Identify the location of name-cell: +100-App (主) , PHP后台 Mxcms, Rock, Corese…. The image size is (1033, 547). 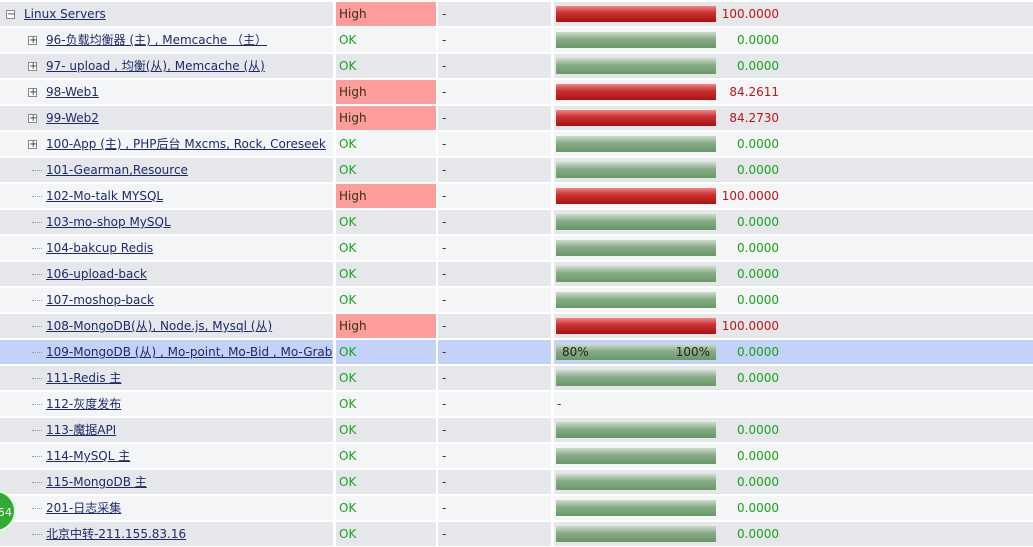
(166, 144).